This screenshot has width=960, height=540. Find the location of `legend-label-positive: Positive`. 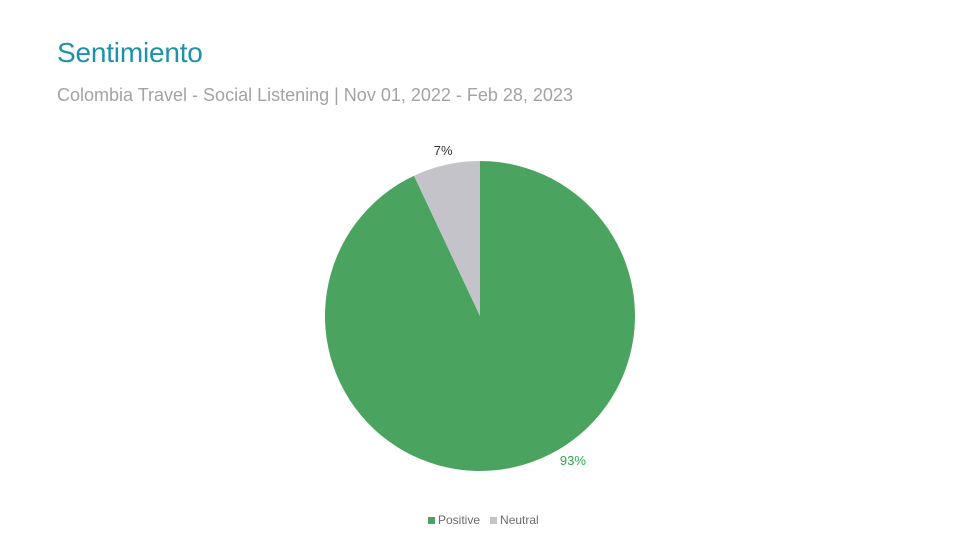

legend-label-positive: Positive is located at coordinates (459, 520).